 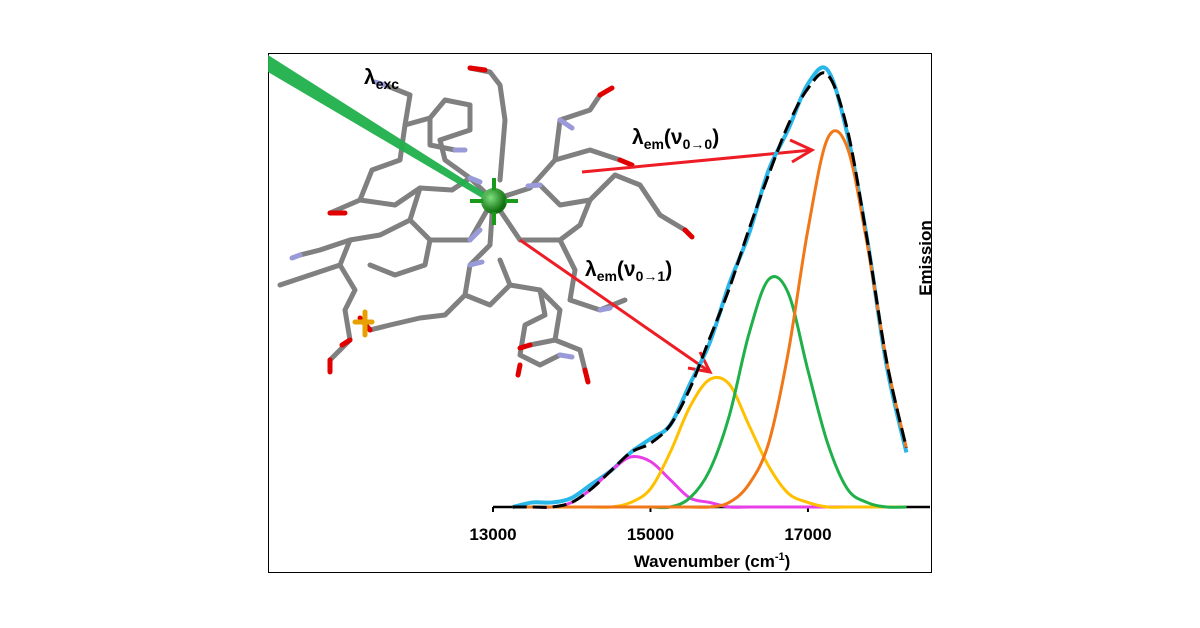 I want to click on annotation-part: 0→1, so click(x=651, y=276).